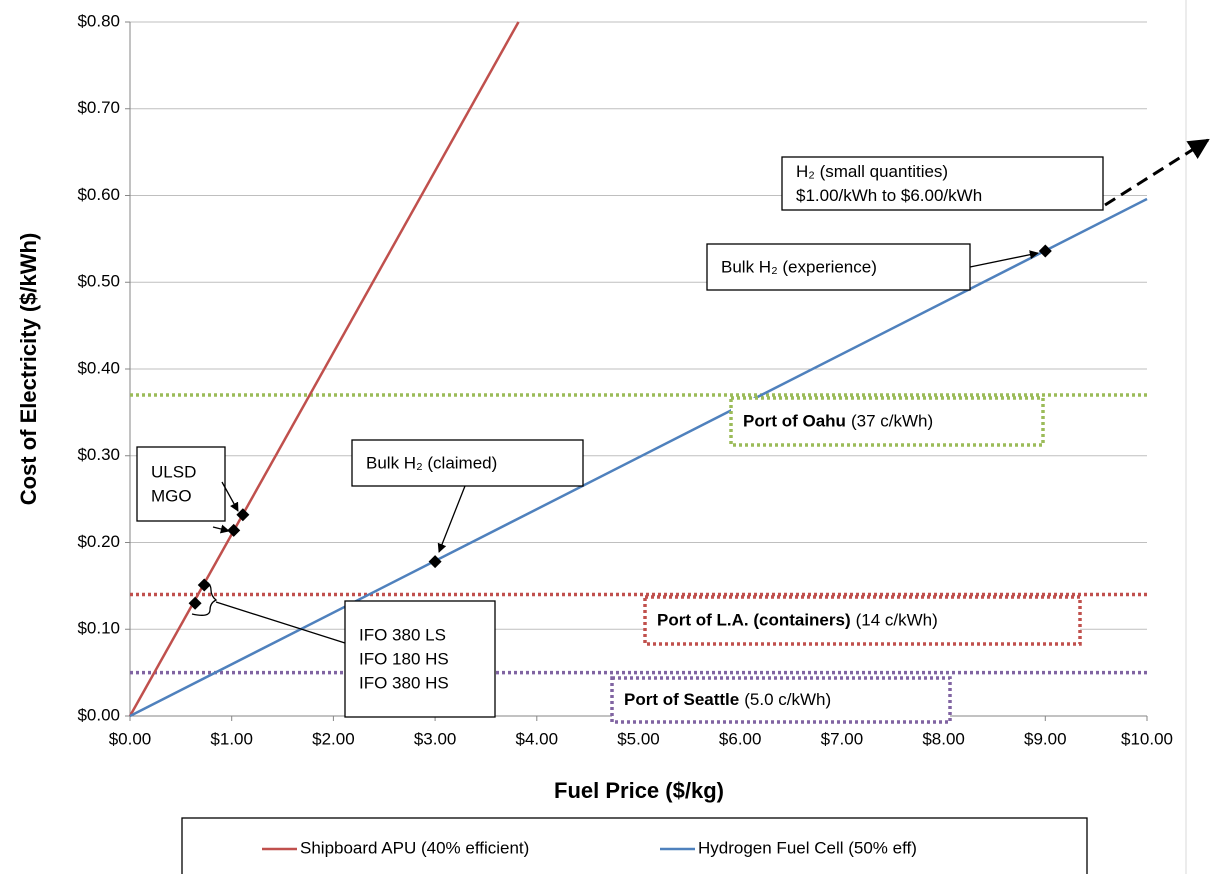  I want to click on label-bold: Port of L.A. (containers), so click(754, 620).